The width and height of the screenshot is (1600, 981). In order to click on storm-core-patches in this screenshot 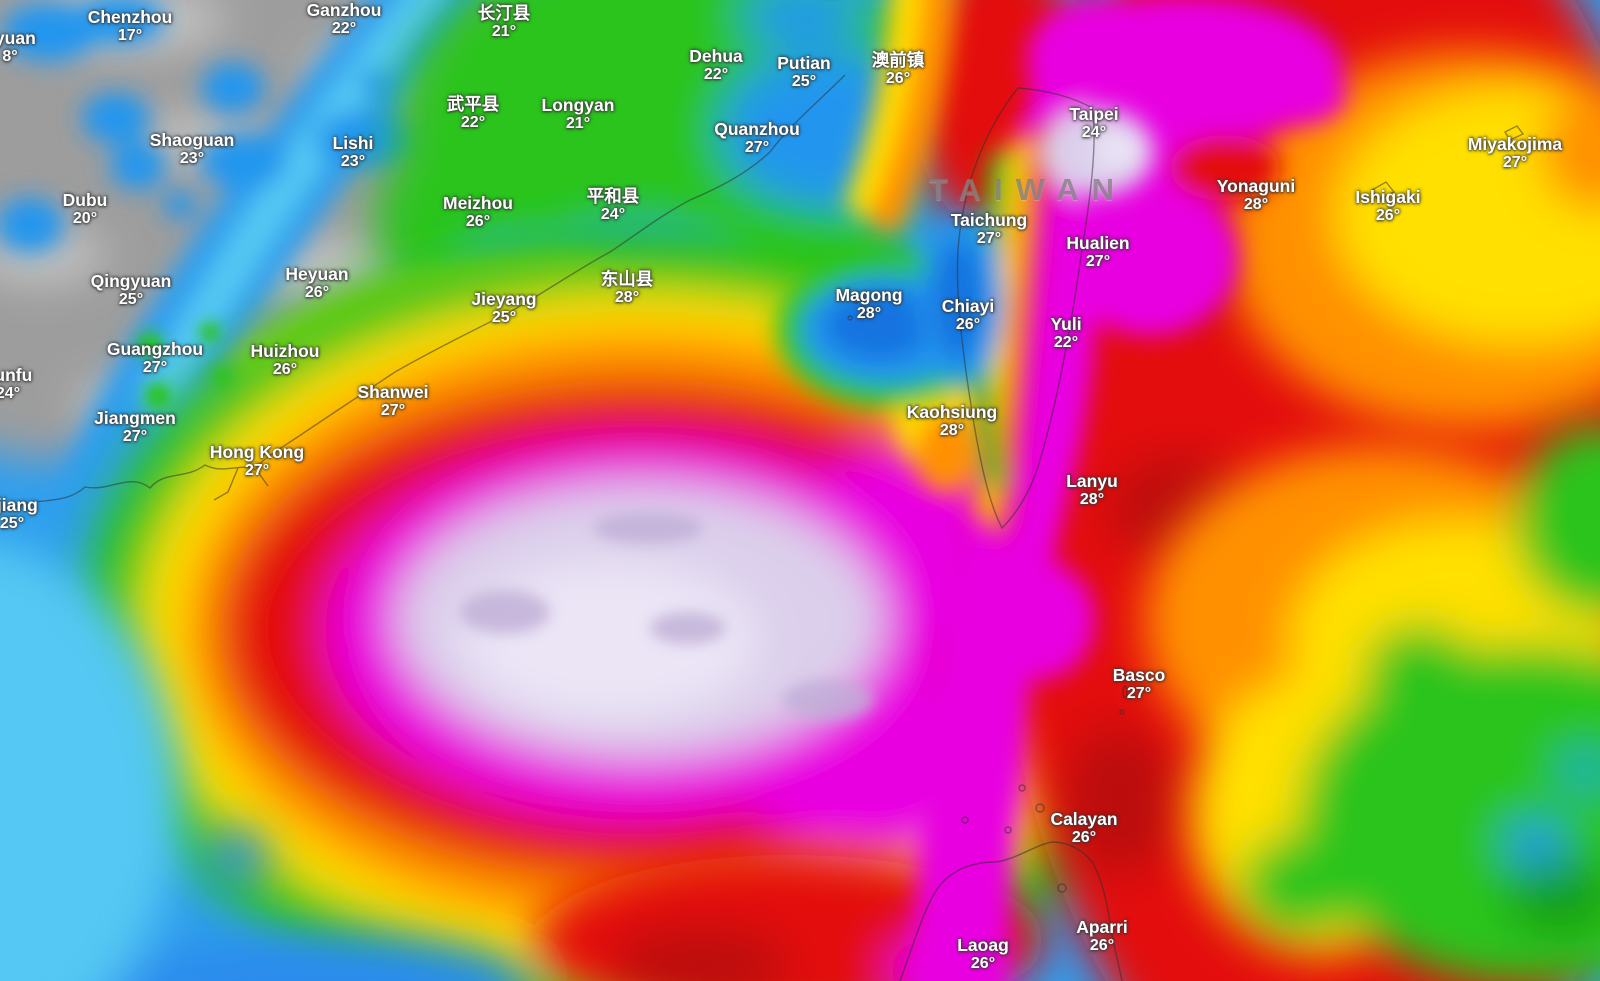, I will do `click(666, 616)`.